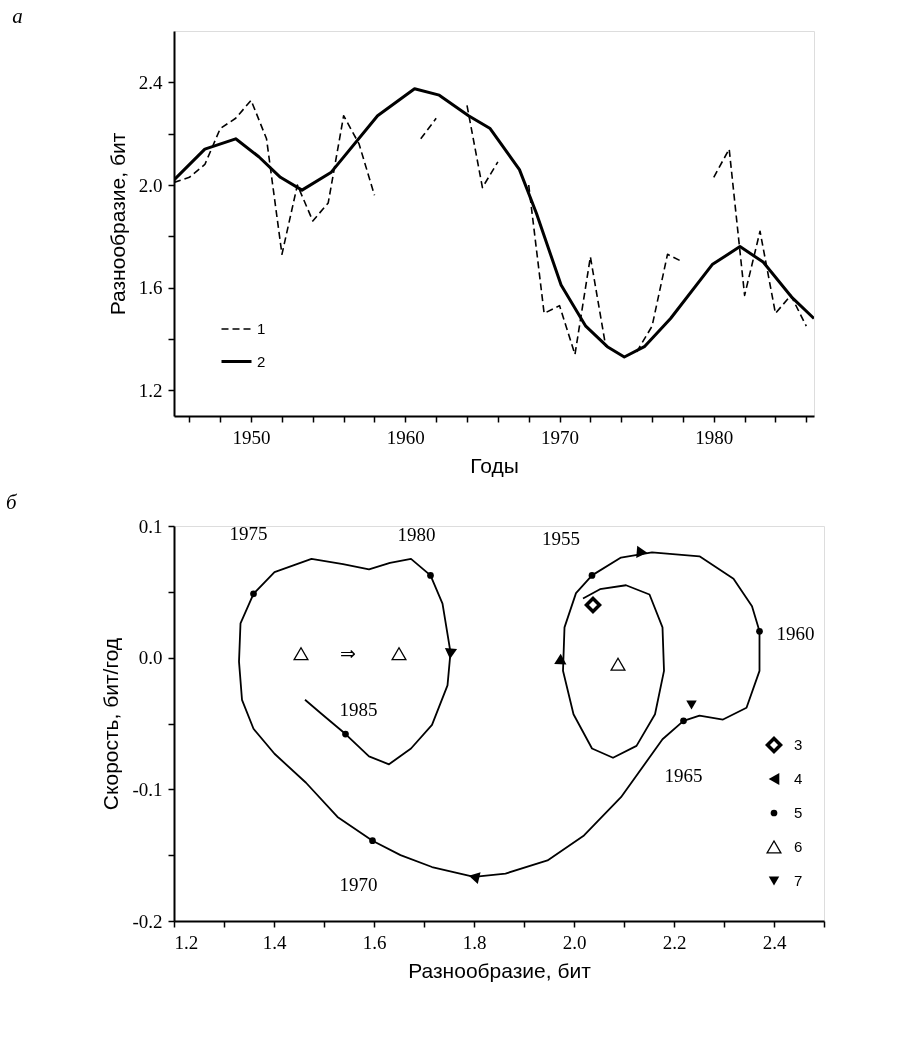  I want to click on y-tick-label: 1.6, so click(150, 288).